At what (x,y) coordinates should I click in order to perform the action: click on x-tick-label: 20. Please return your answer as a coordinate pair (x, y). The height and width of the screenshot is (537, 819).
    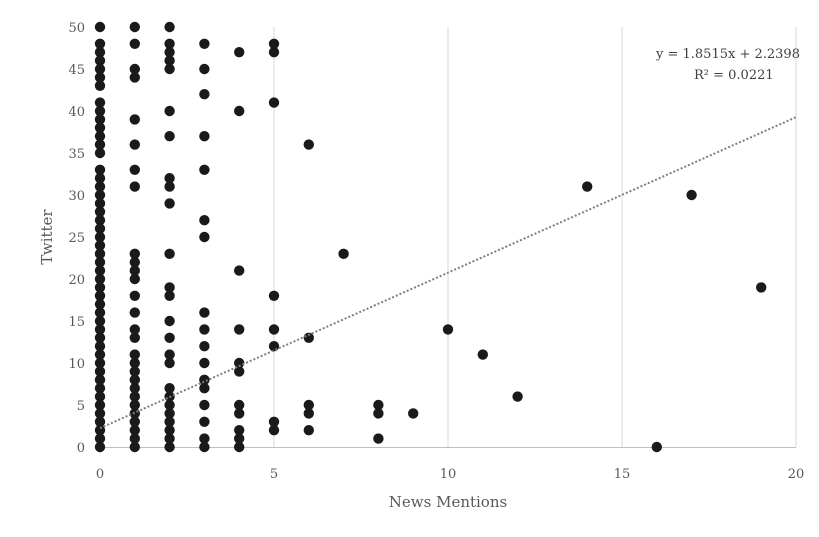
    Looking at the image, I should click on (796, 474).